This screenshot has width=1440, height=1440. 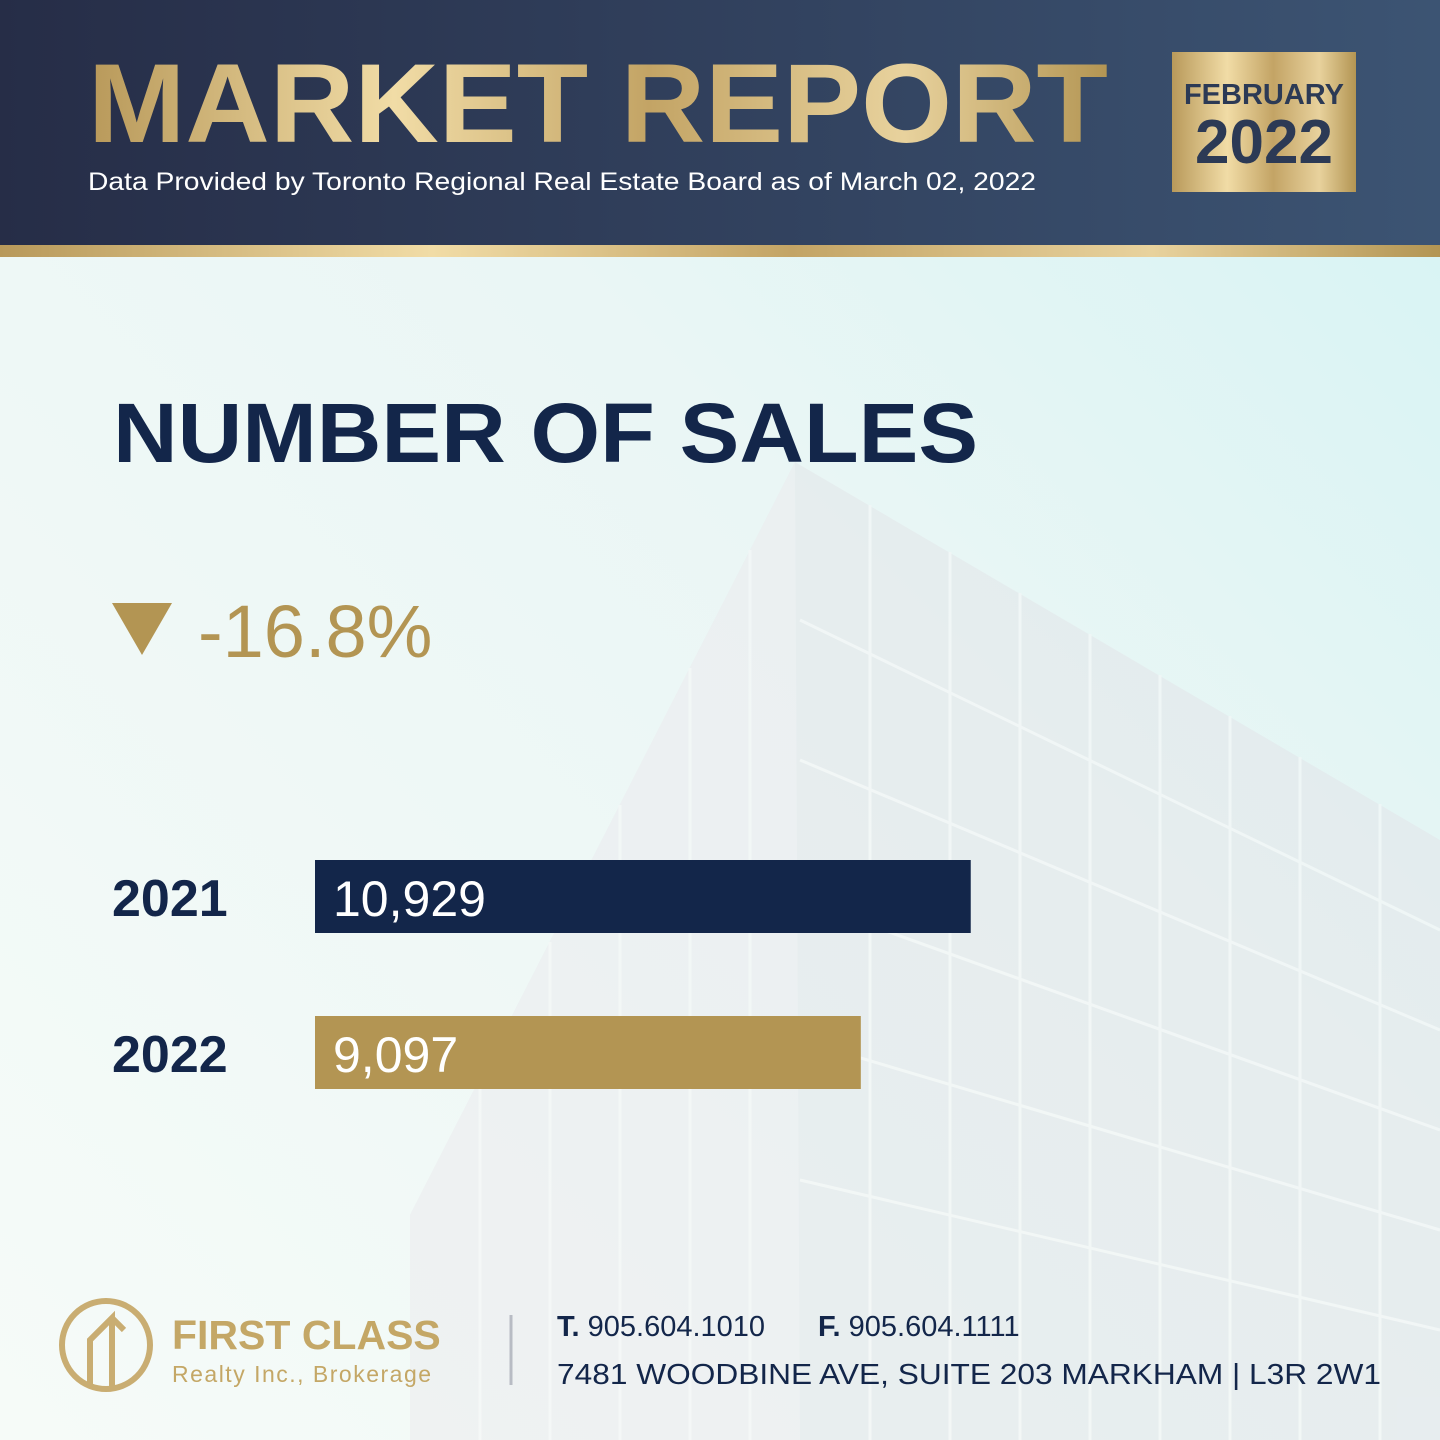 What do you see at coordinates (545, 433) in the screenshot?
I see `chart-title: NUMBER OF SALES` at bounding box center [545, 433].